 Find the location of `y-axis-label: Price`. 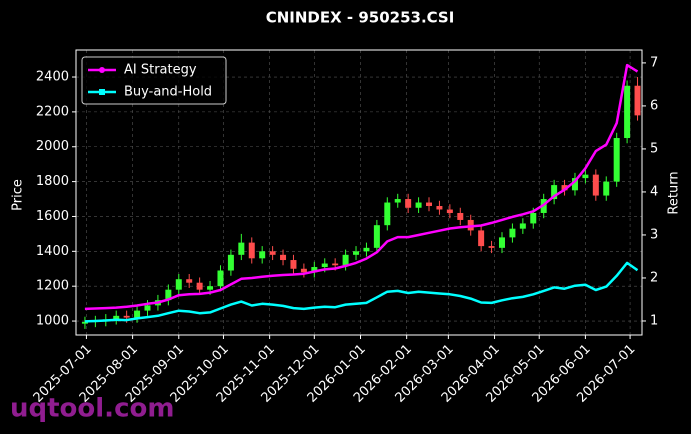

y-axis-label: Price is located at coordinates (18, 195).